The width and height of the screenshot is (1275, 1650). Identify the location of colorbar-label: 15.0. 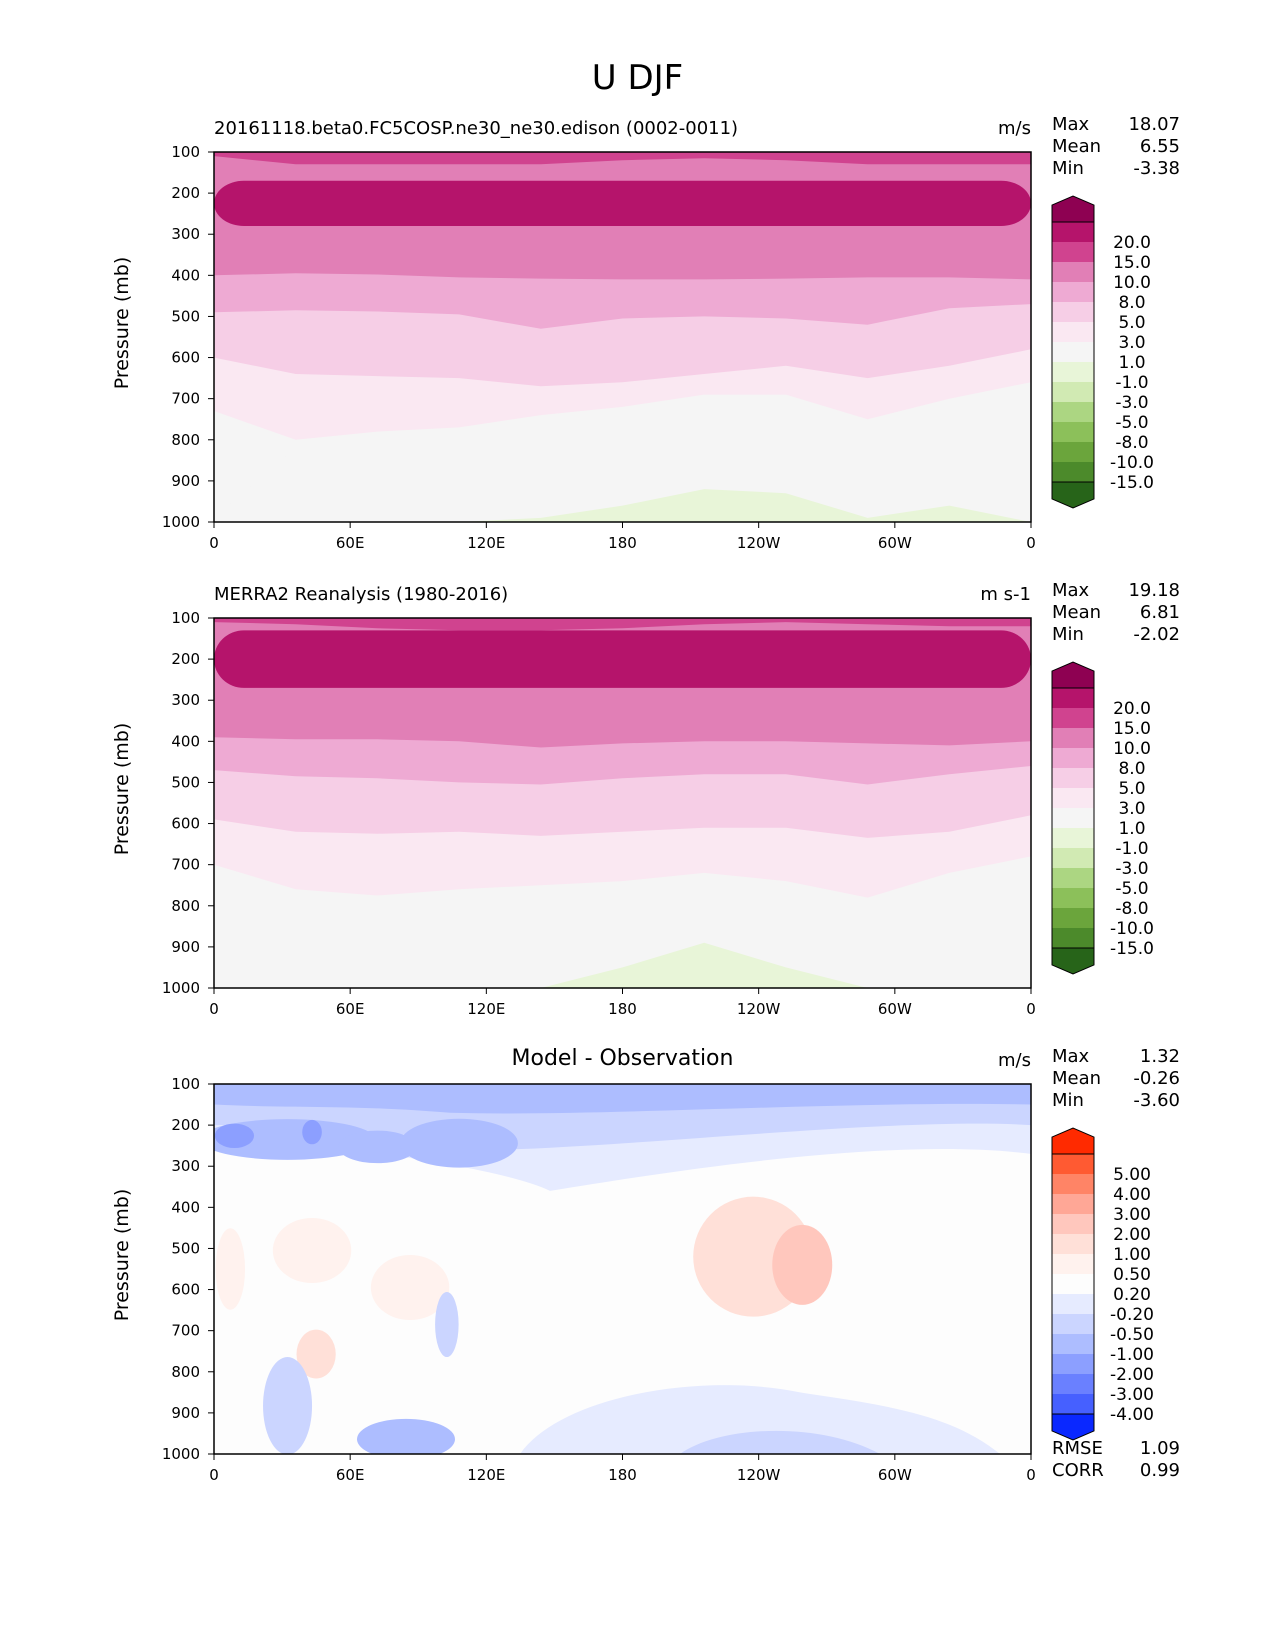
(1132, 263).